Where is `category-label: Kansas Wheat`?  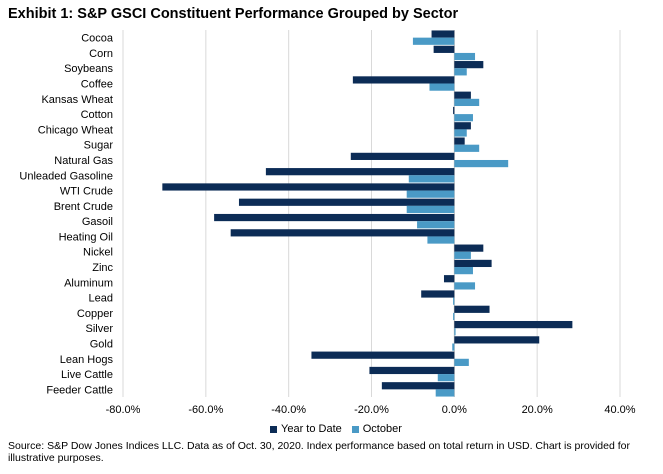 category-label: Kansas Wheat is located at coordinates (77, 100).